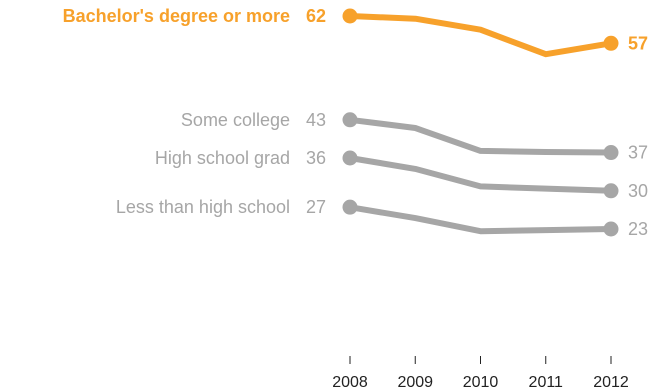 Image resolution: width=664 pixels, height=392 pixels. What do you see at coordinates (316, 158) in the screenshot?
I see `start-value-label: 36` at bounding box center [316, 158].